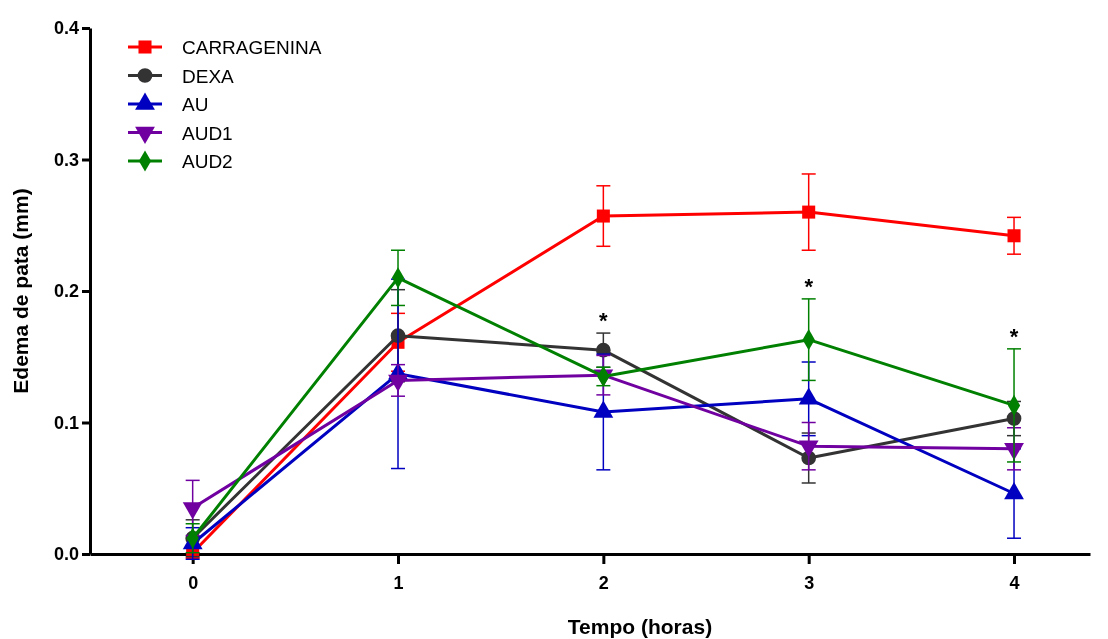 The width and height of the screenshot is (1108, 639). I want to click on x-tick-label: 3, so click(809, 582).